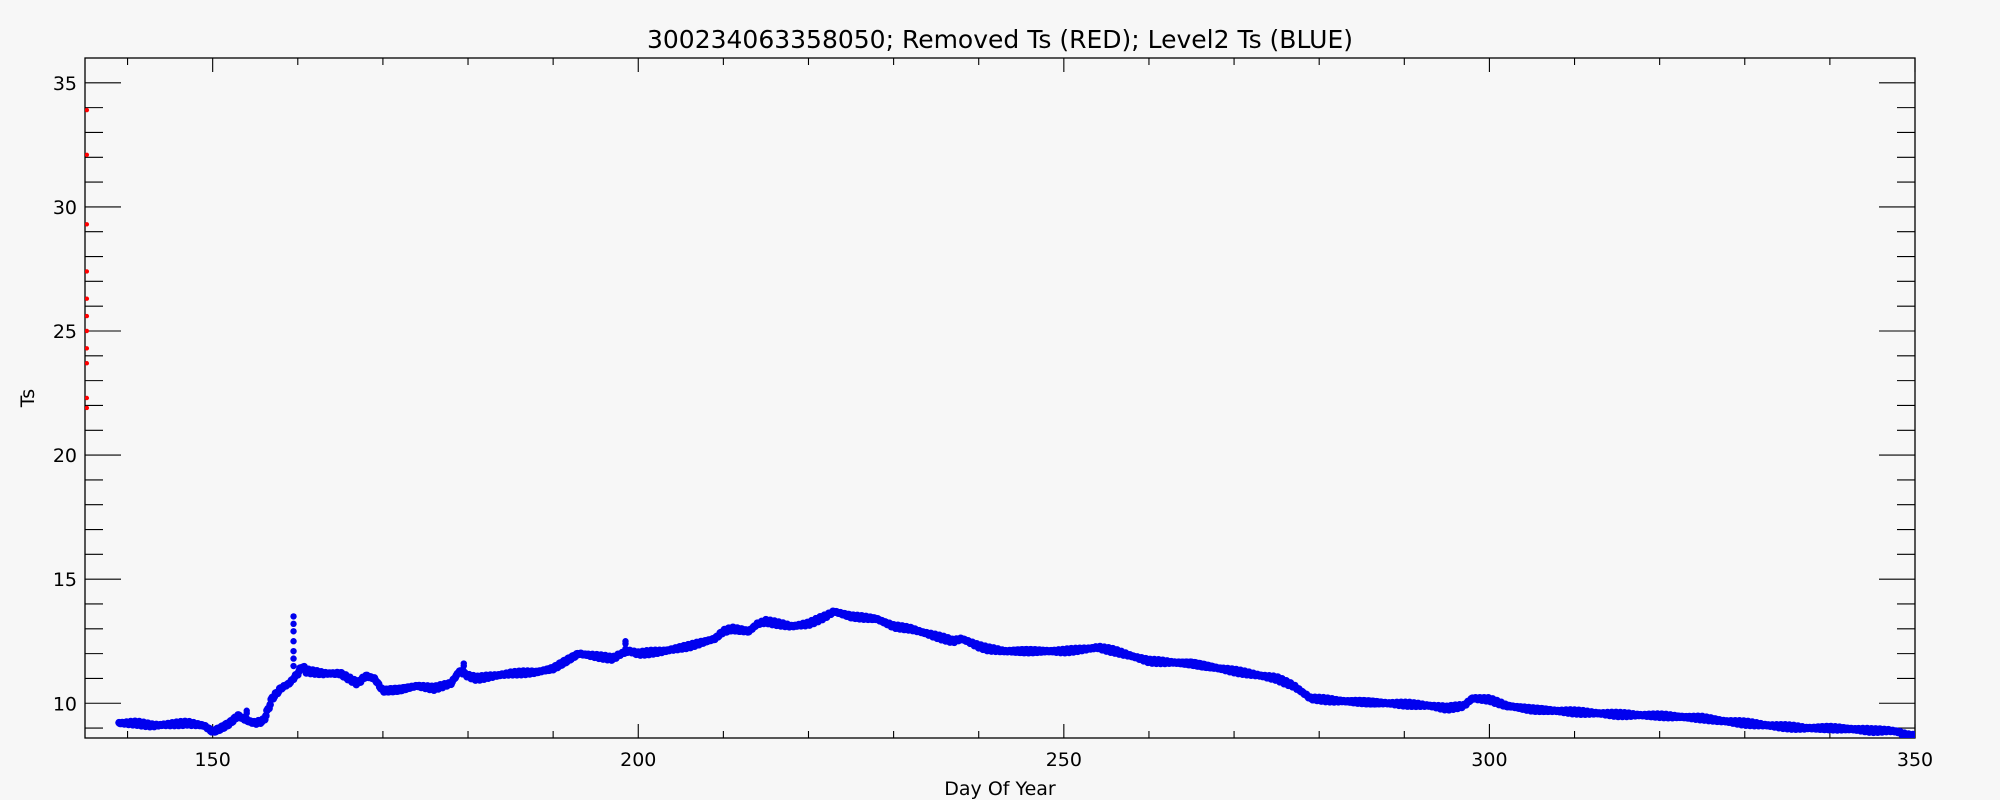  I want to click on x-tick-label: 350, so click(1915, 760).